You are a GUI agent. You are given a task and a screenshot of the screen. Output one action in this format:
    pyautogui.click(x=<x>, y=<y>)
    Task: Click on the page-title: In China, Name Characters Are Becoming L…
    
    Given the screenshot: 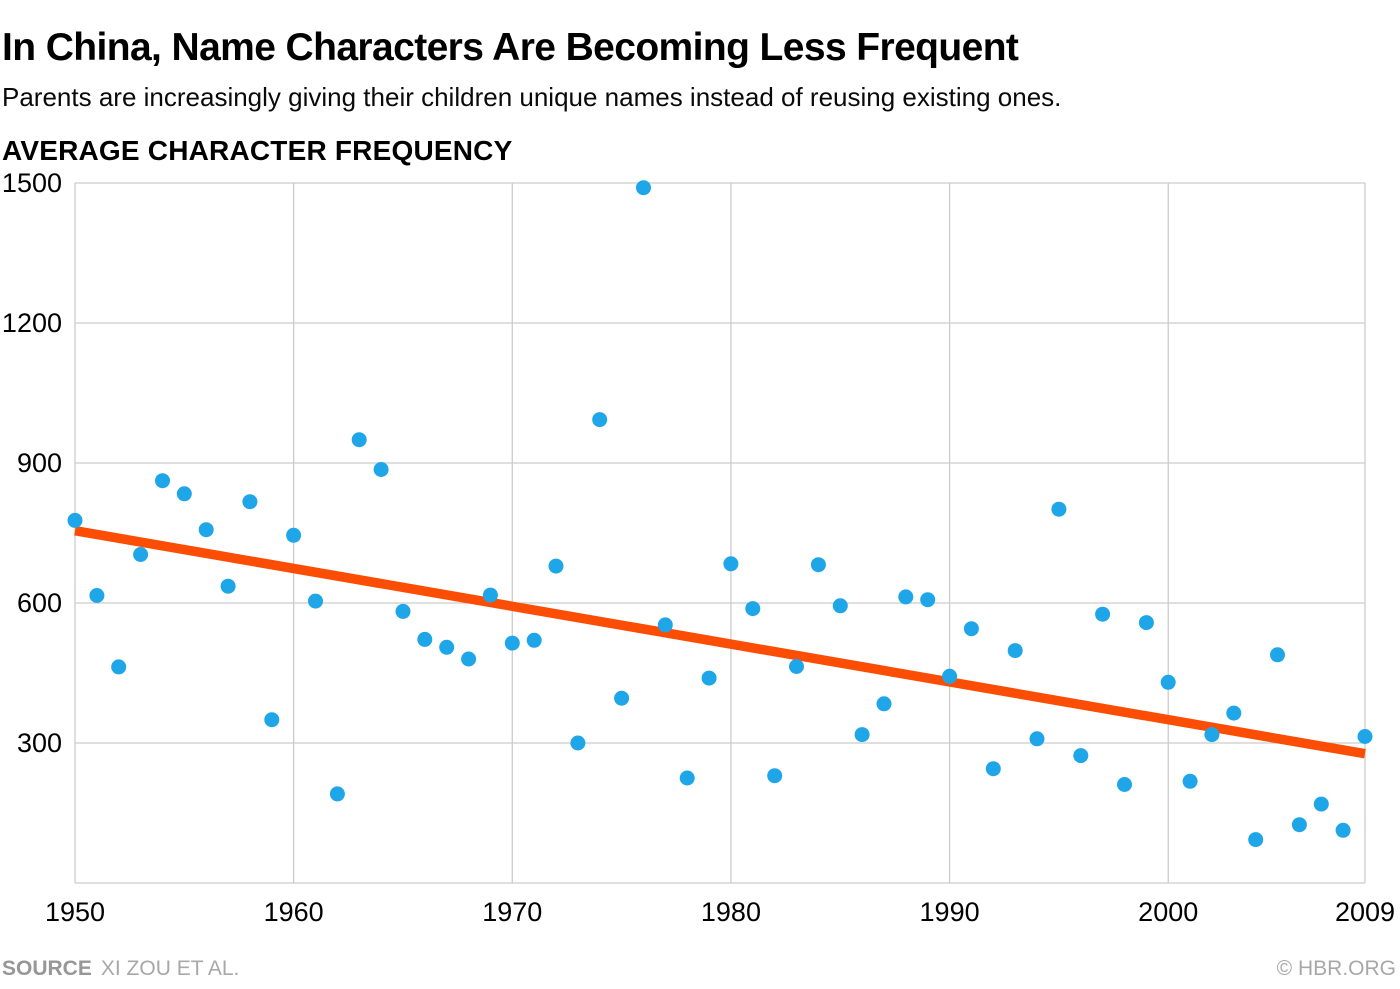 What is the action you would take?
    pyautogui.click(x=510, y=48)
    